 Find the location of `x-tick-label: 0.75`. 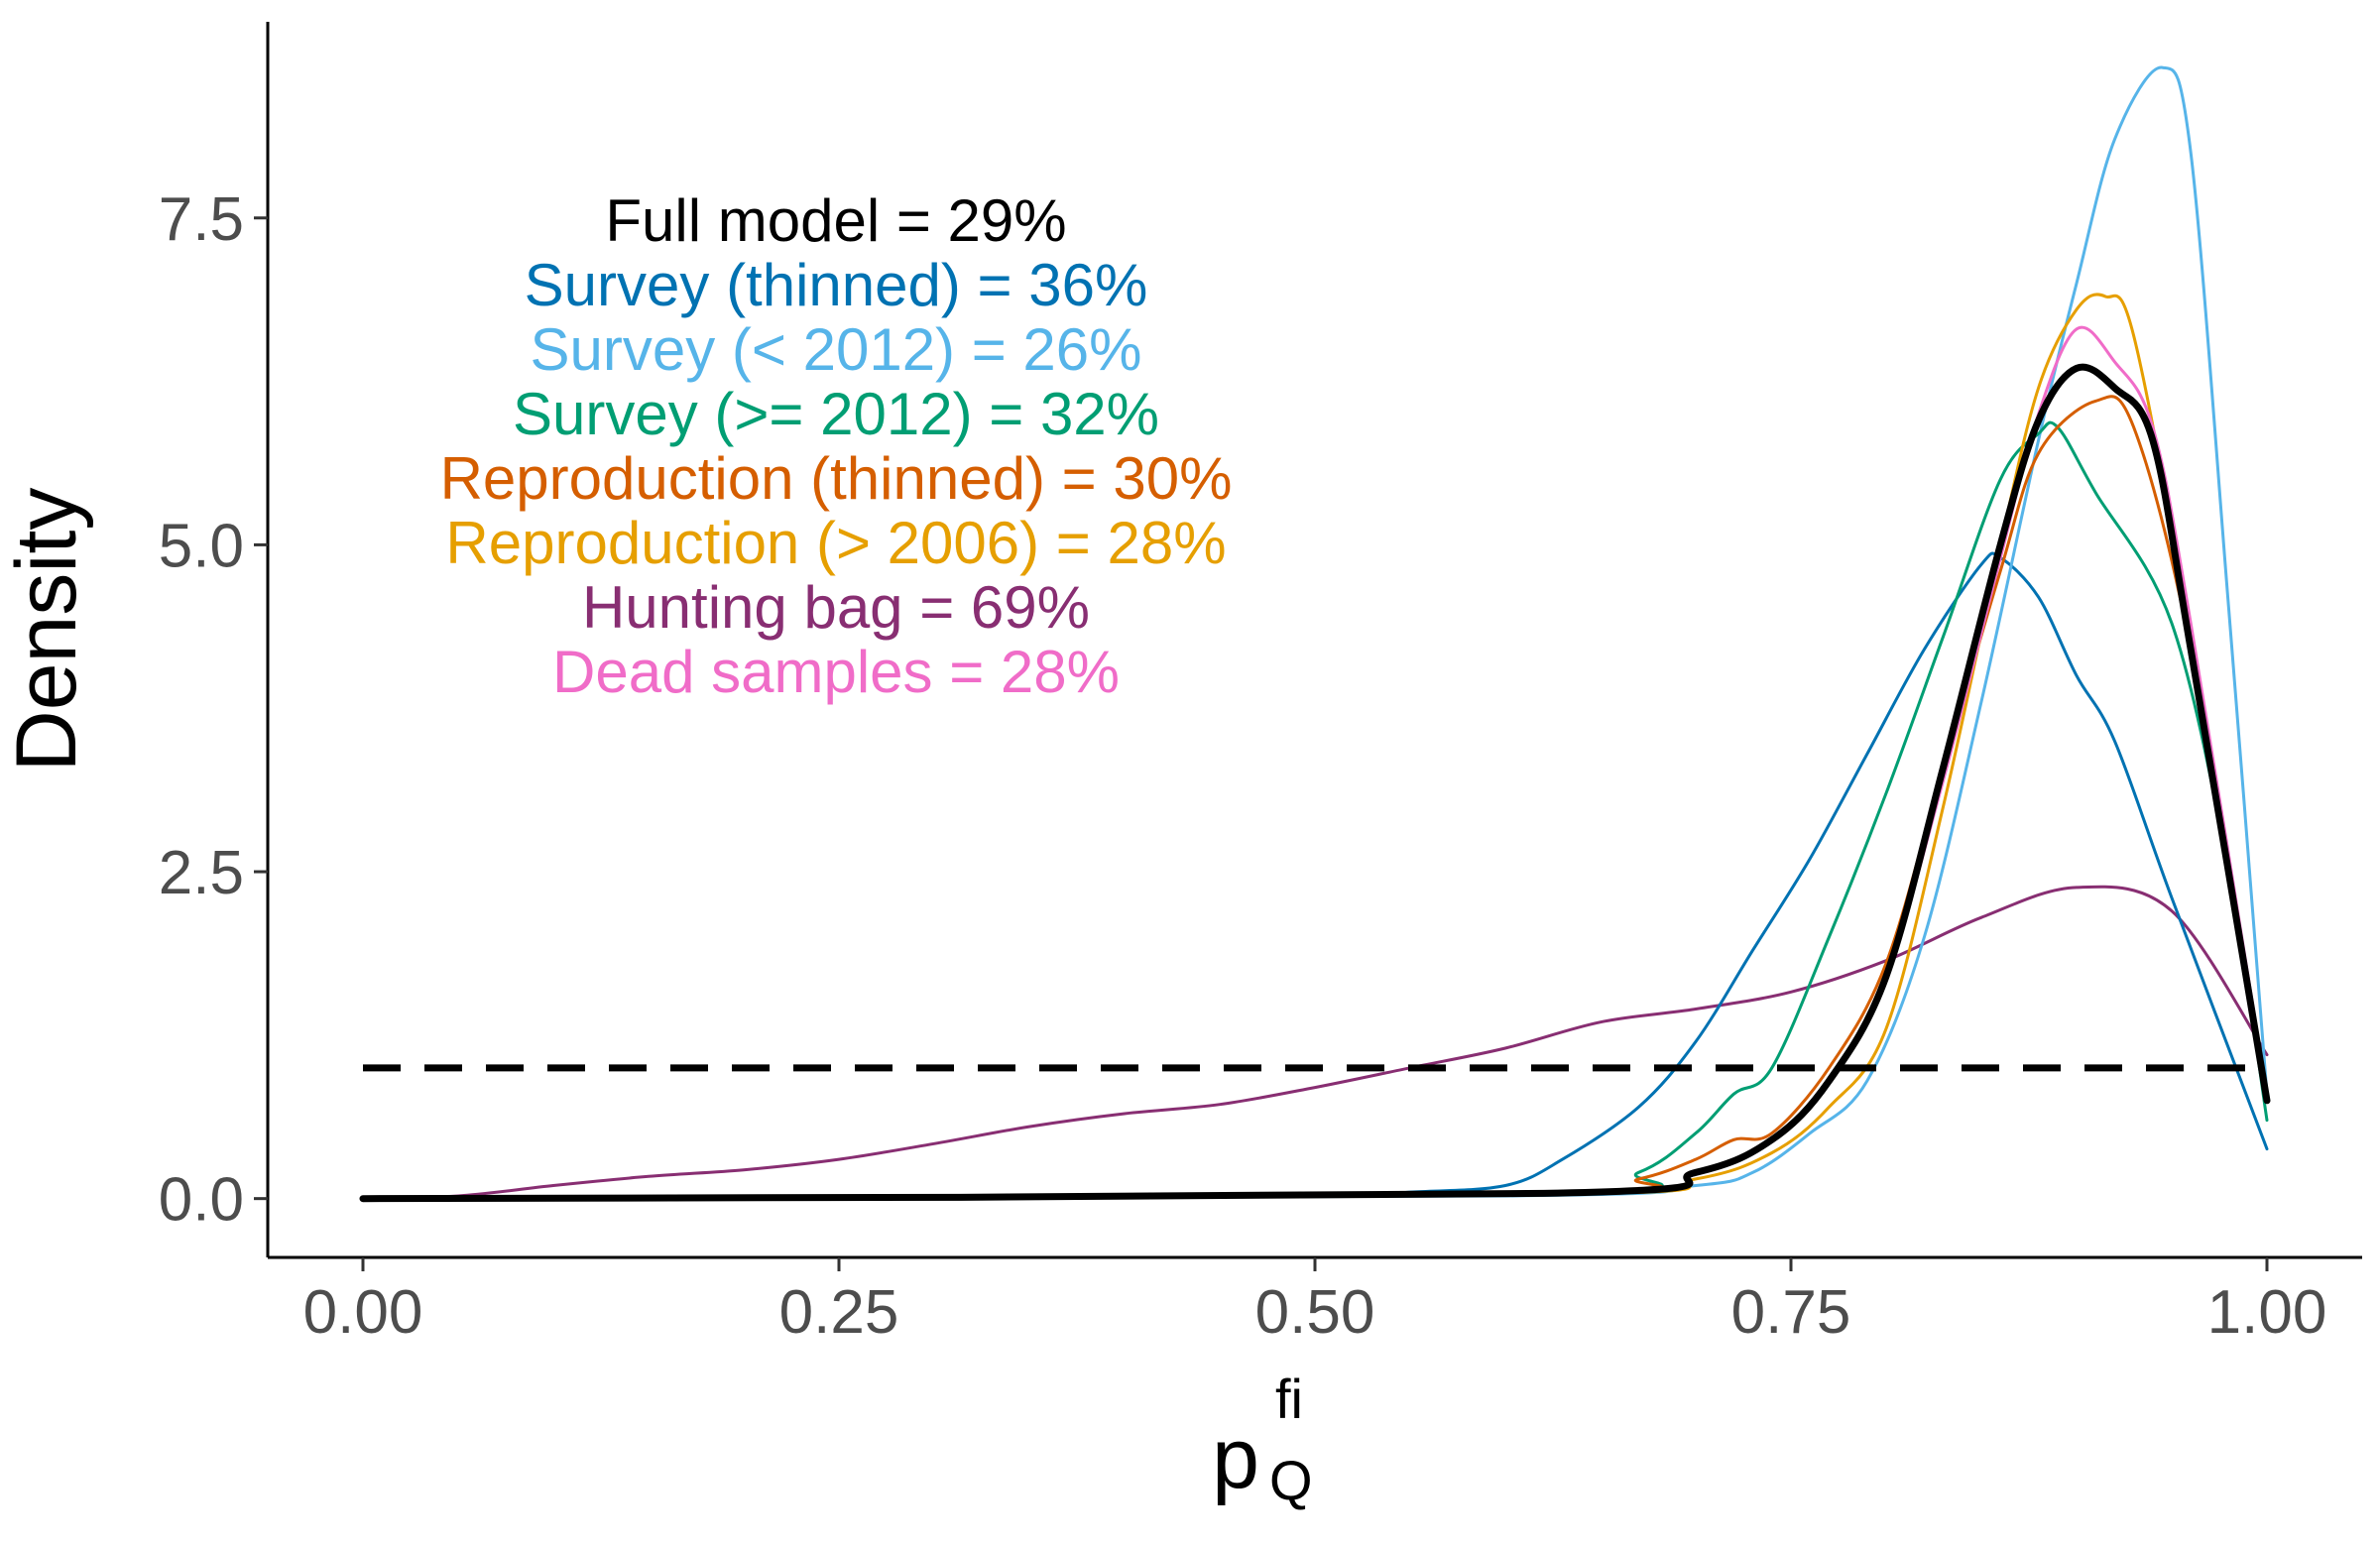

x-tick-label: 0.75 is located at coordinates (1791, 1312).